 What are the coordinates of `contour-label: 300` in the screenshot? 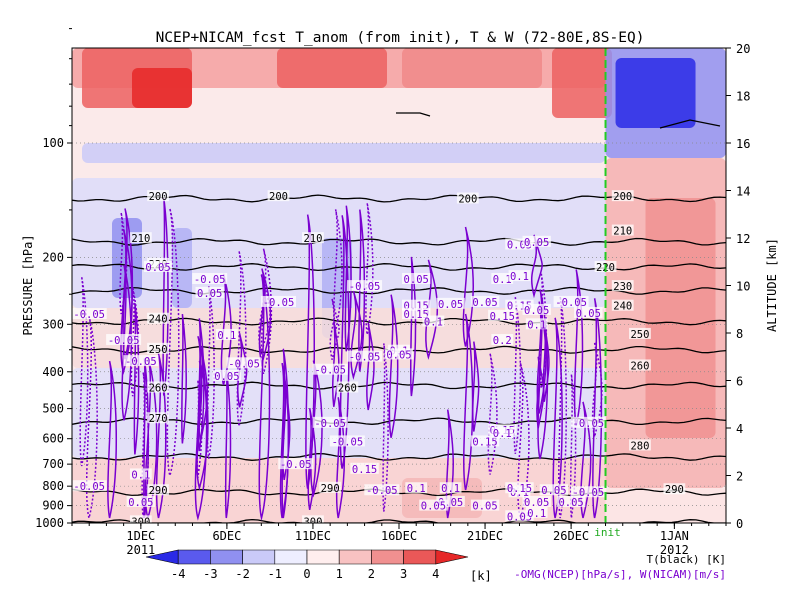 It's located at (140, 522).